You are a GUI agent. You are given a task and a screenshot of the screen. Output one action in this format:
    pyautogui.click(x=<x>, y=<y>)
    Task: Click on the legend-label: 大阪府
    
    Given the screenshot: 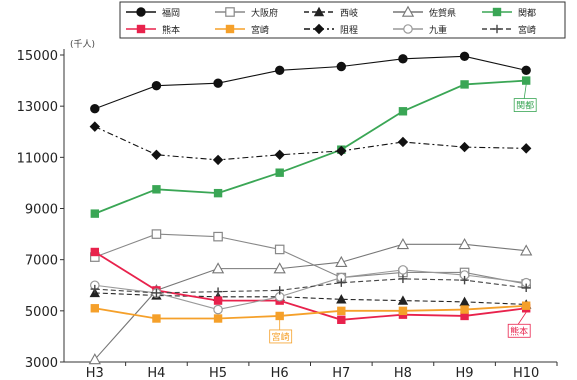 What is the action you would take?
    pyautogui.click(x=264, y=13)
    